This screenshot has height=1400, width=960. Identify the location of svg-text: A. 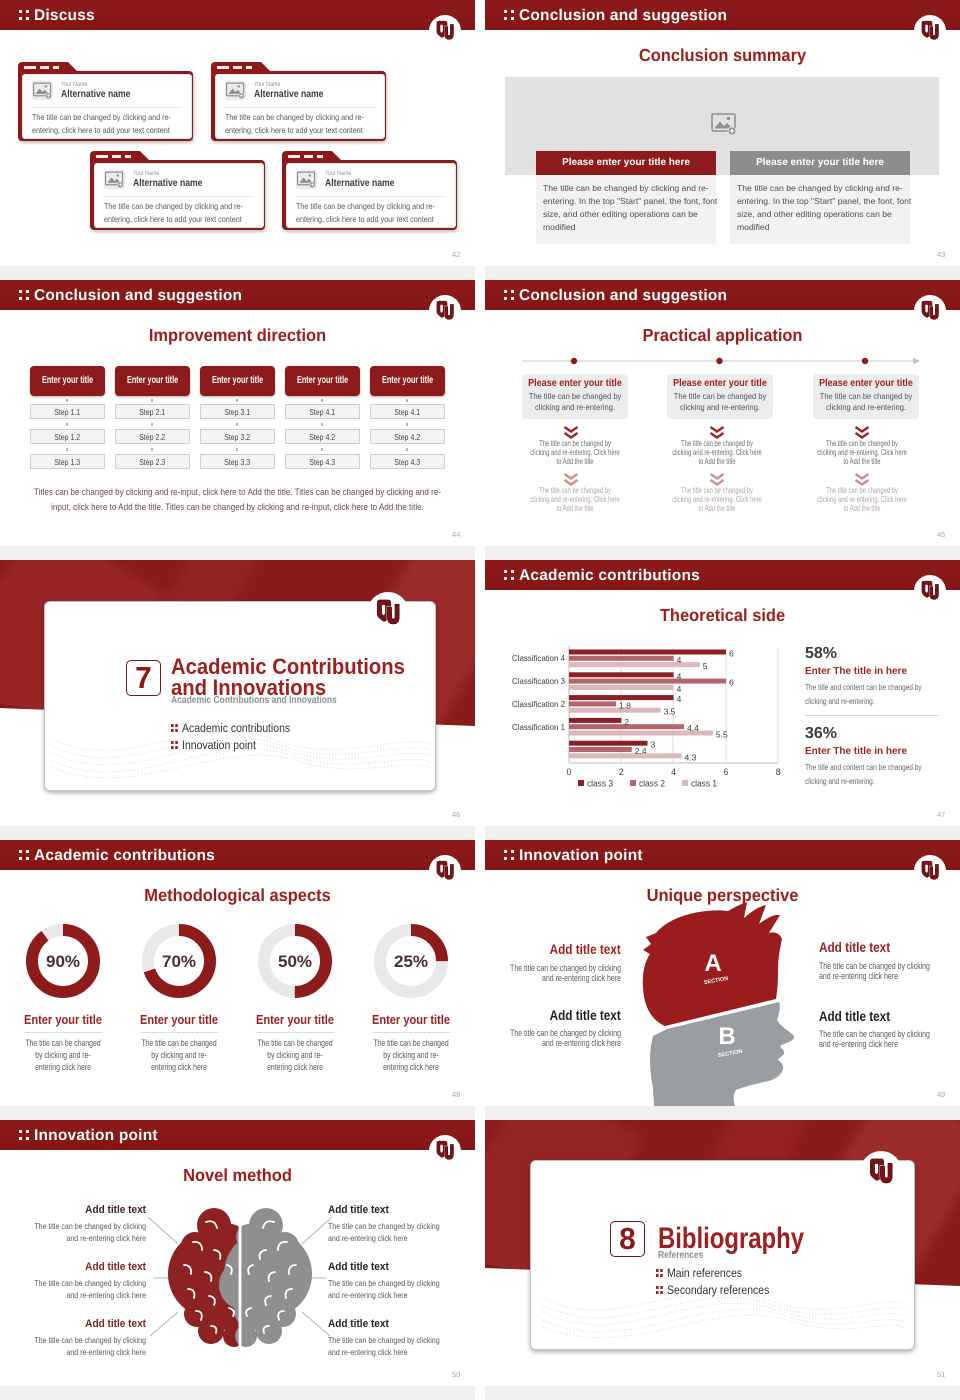
(712, 963).